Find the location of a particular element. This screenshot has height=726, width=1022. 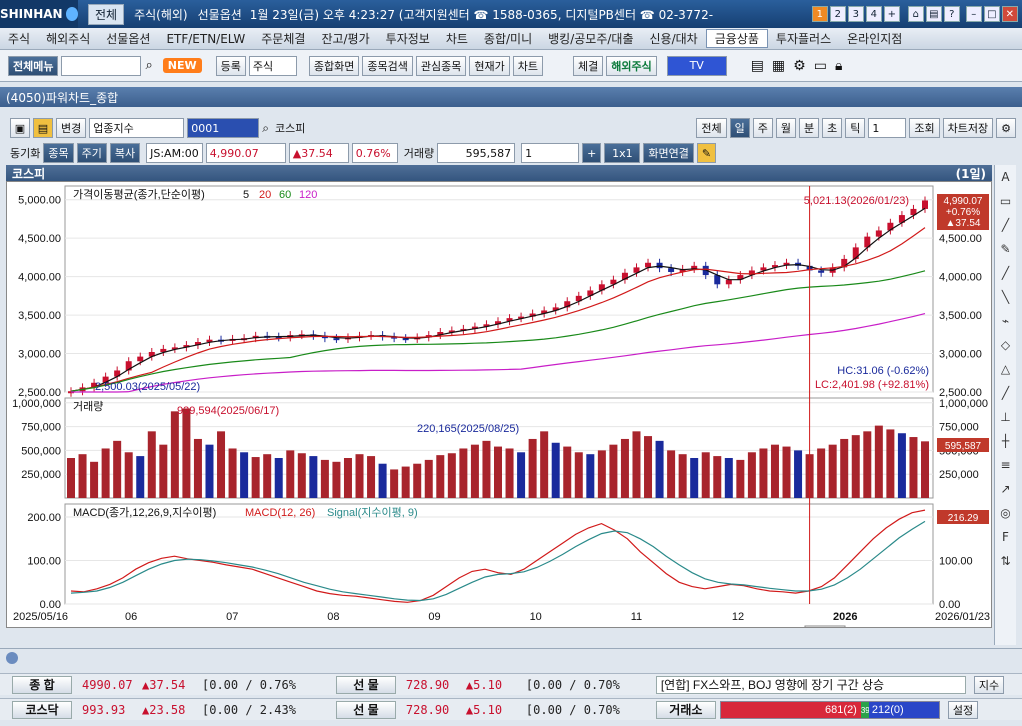

screen-2-button: 2 is located at coordinates (837, 14).